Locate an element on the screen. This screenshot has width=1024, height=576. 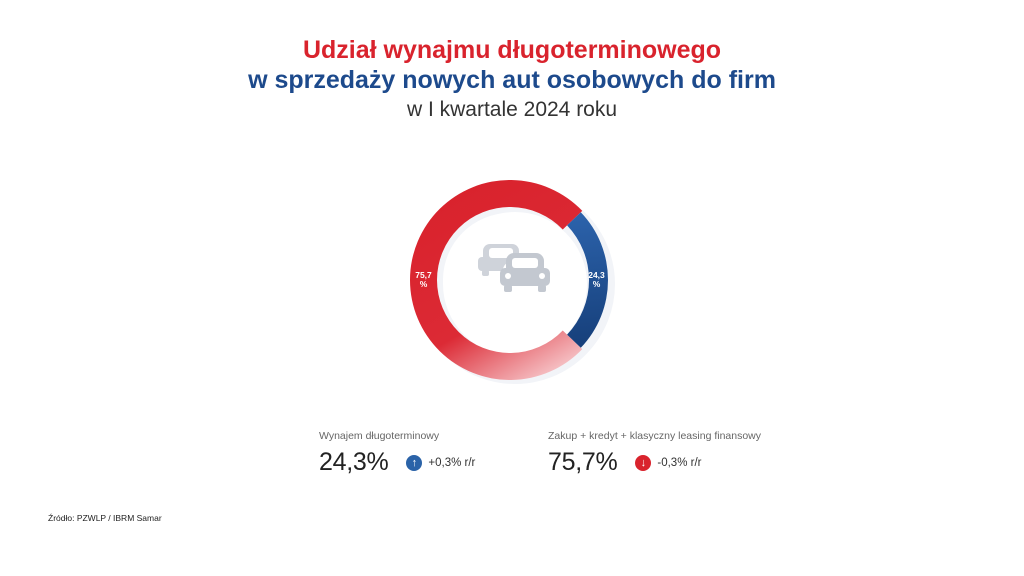
arrow-up-icon: ↑ is located at coordinates (414, 462).